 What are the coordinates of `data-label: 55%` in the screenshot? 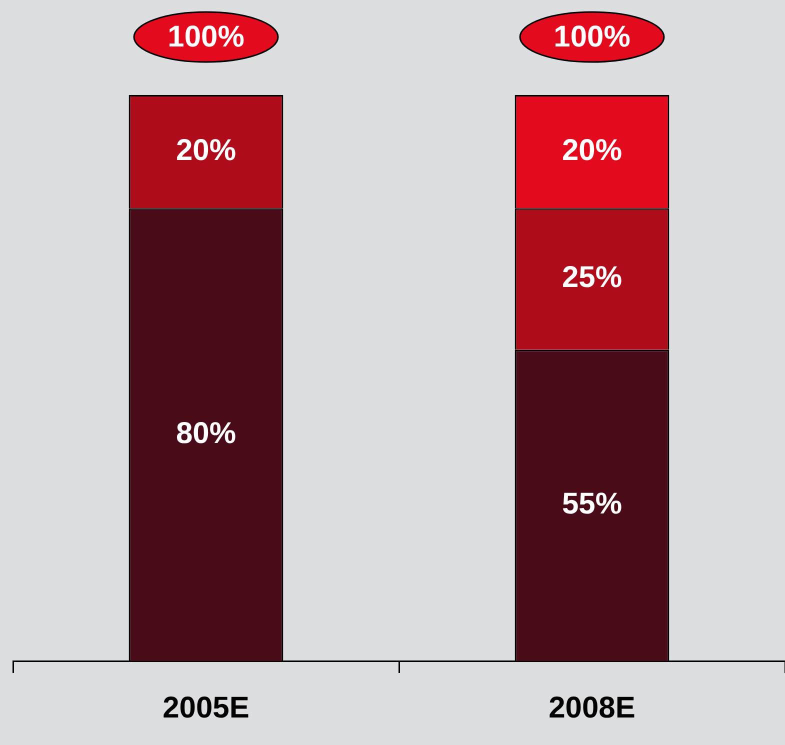 It's located at (592, 504).